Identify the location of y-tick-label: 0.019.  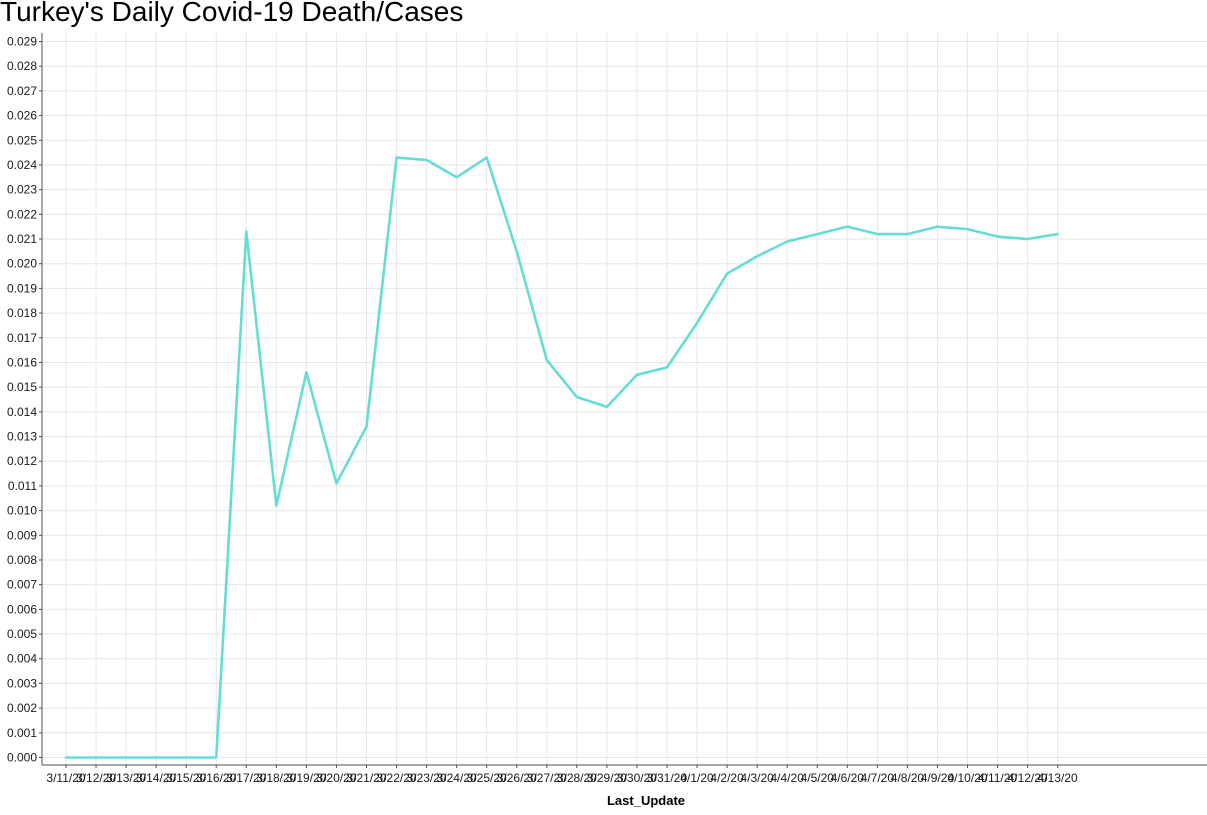
(22, 288).